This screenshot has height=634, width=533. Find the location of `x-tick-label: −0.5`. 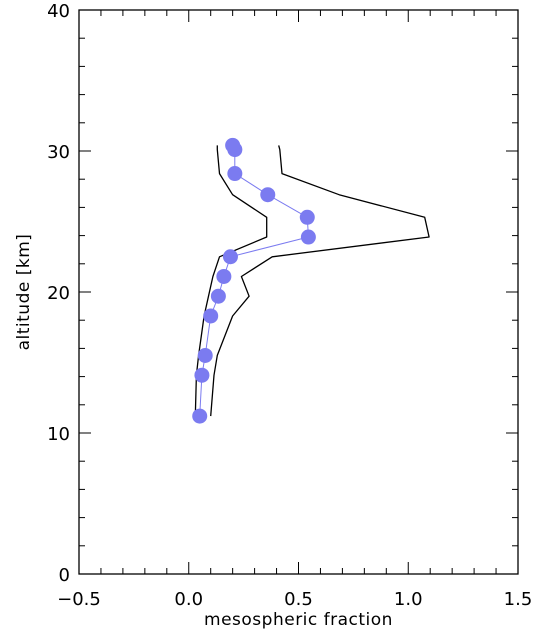

x-tick-label: −0.5 is located at coordinates (79, 599).